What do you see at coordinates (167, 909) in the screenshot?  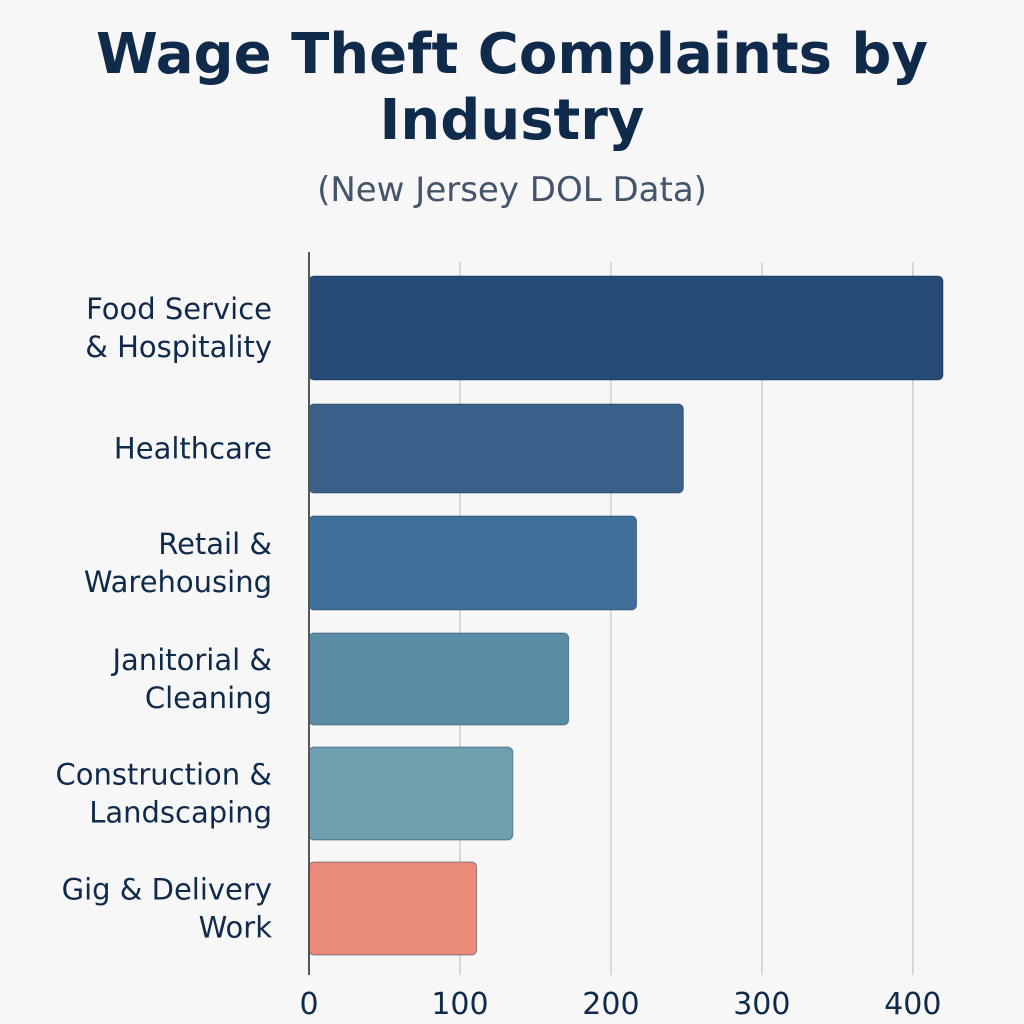 I see `category-label: Gig & Delivery Work` at bounding box center [167, 909].